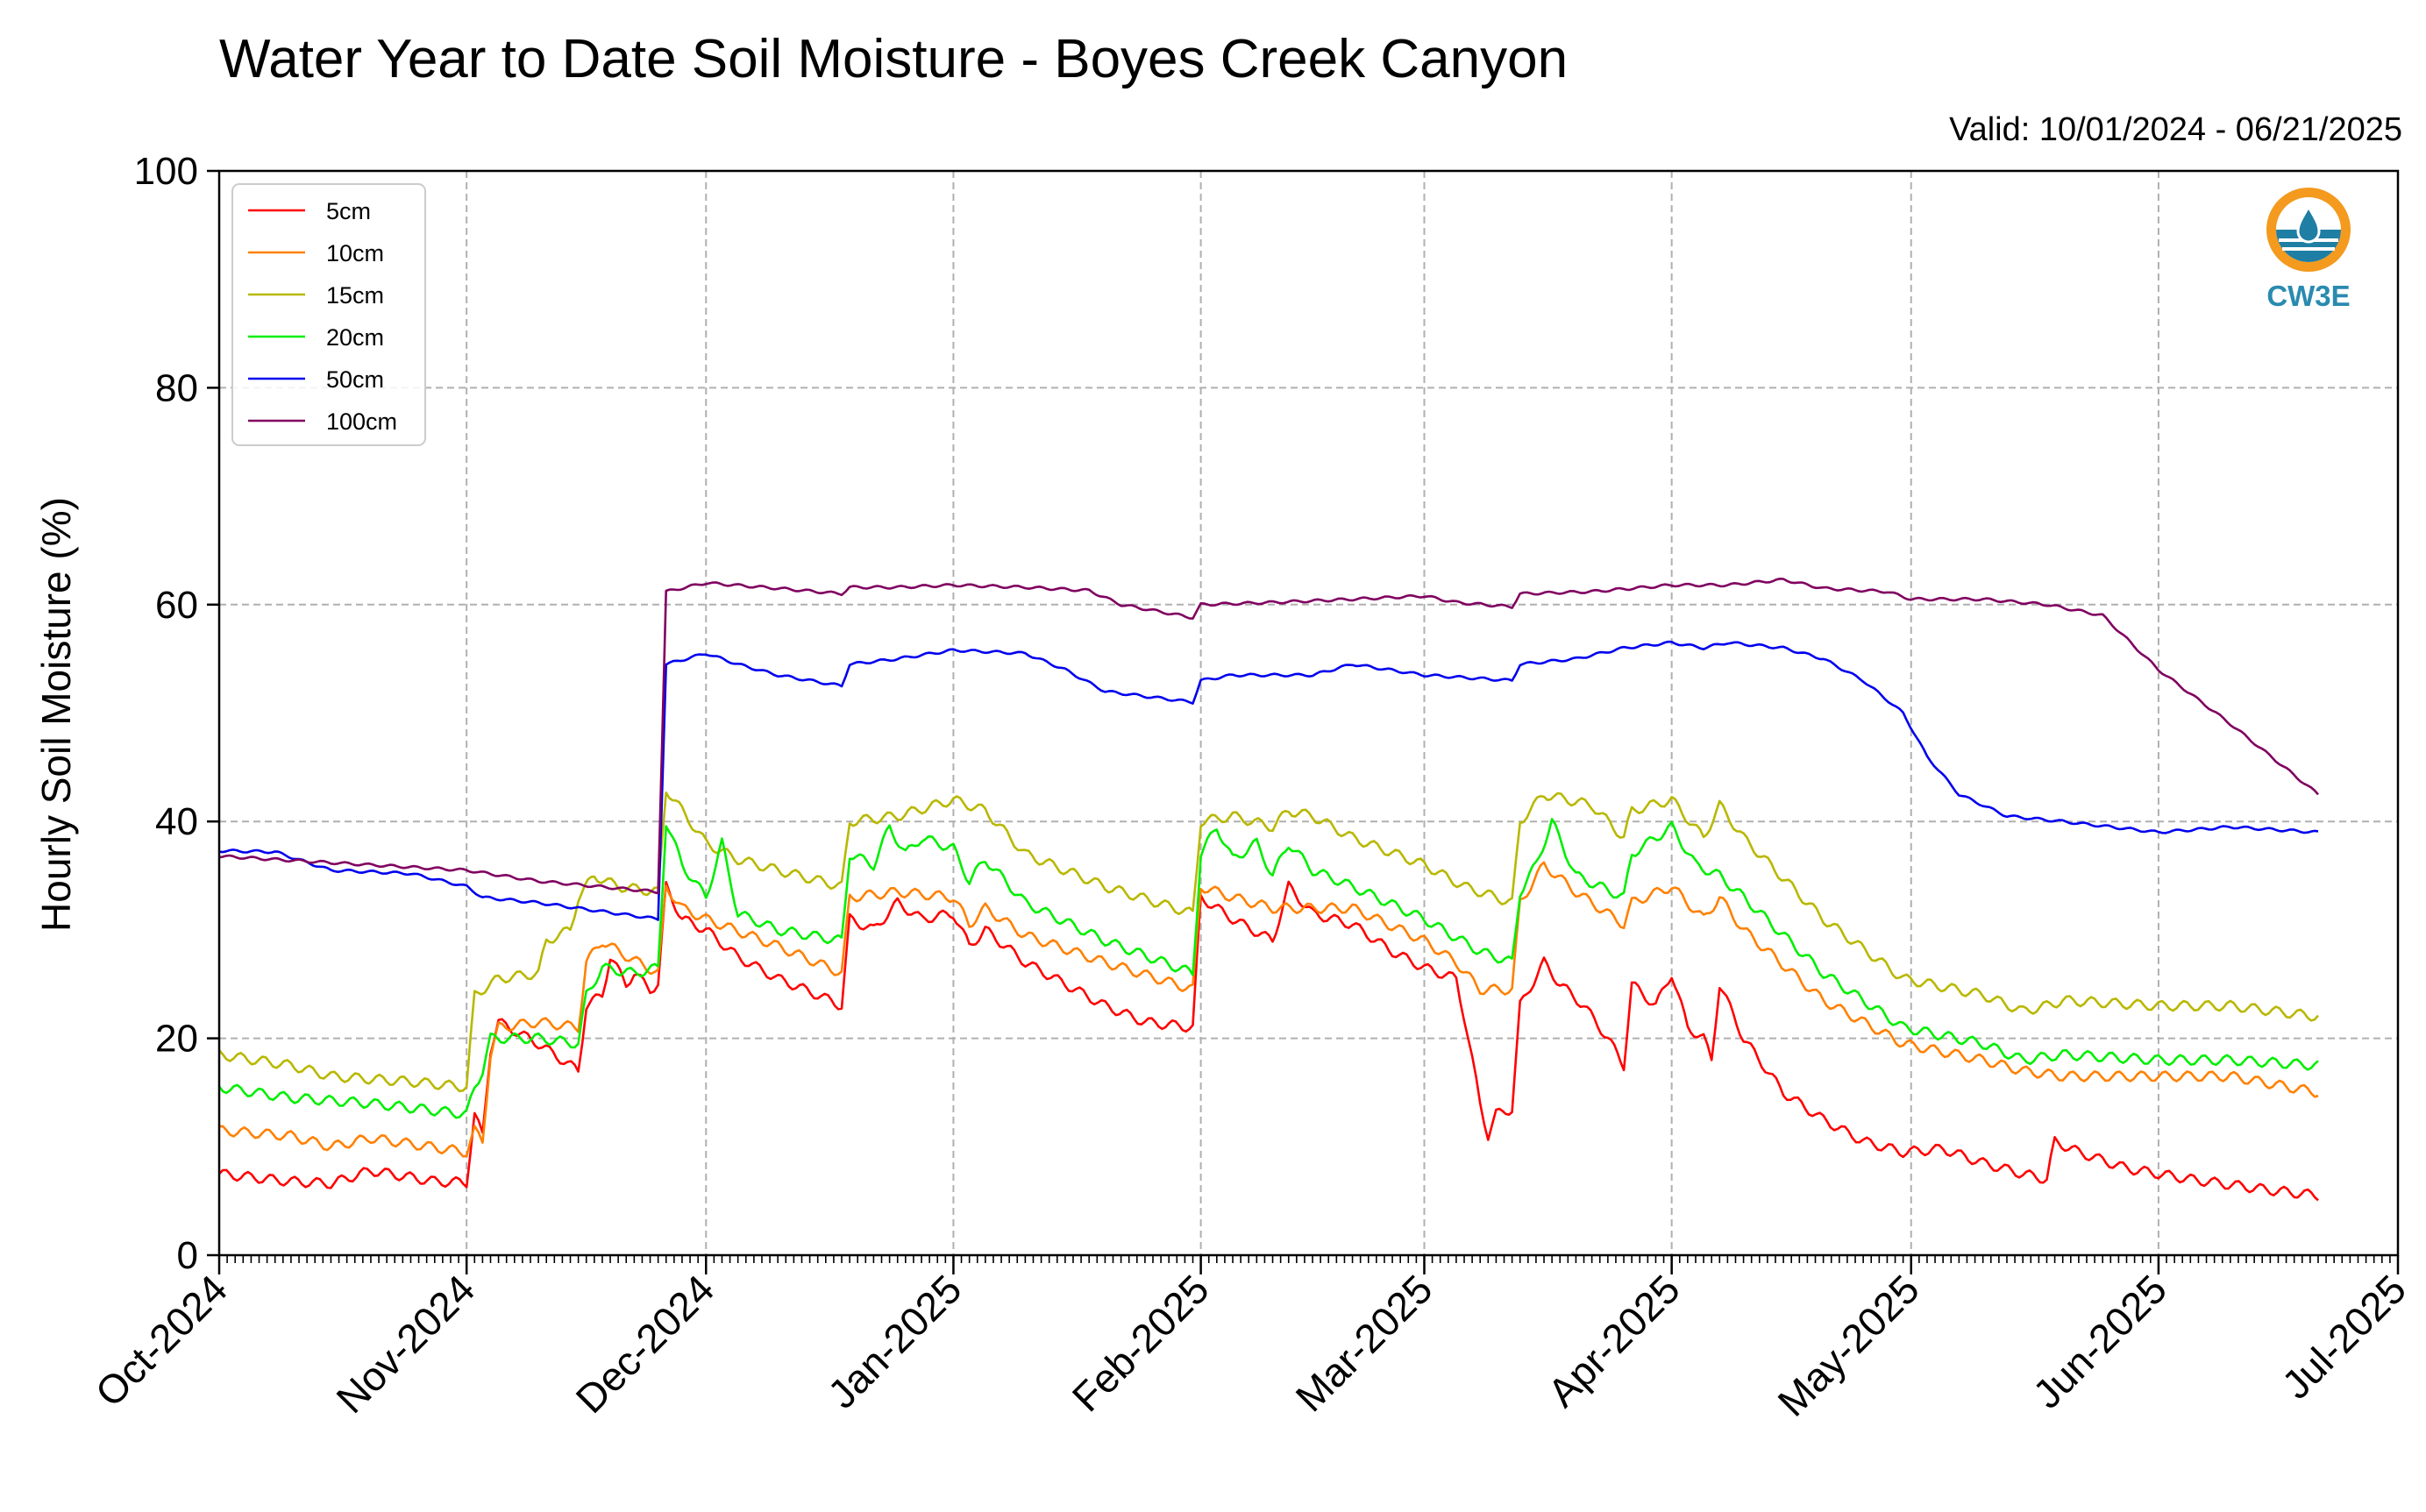 This screenshot has width=2426, height=1512. Describe the element at coordinates (176, 1039) in the screenshot. I see `y-tick-label: 20` at that location.